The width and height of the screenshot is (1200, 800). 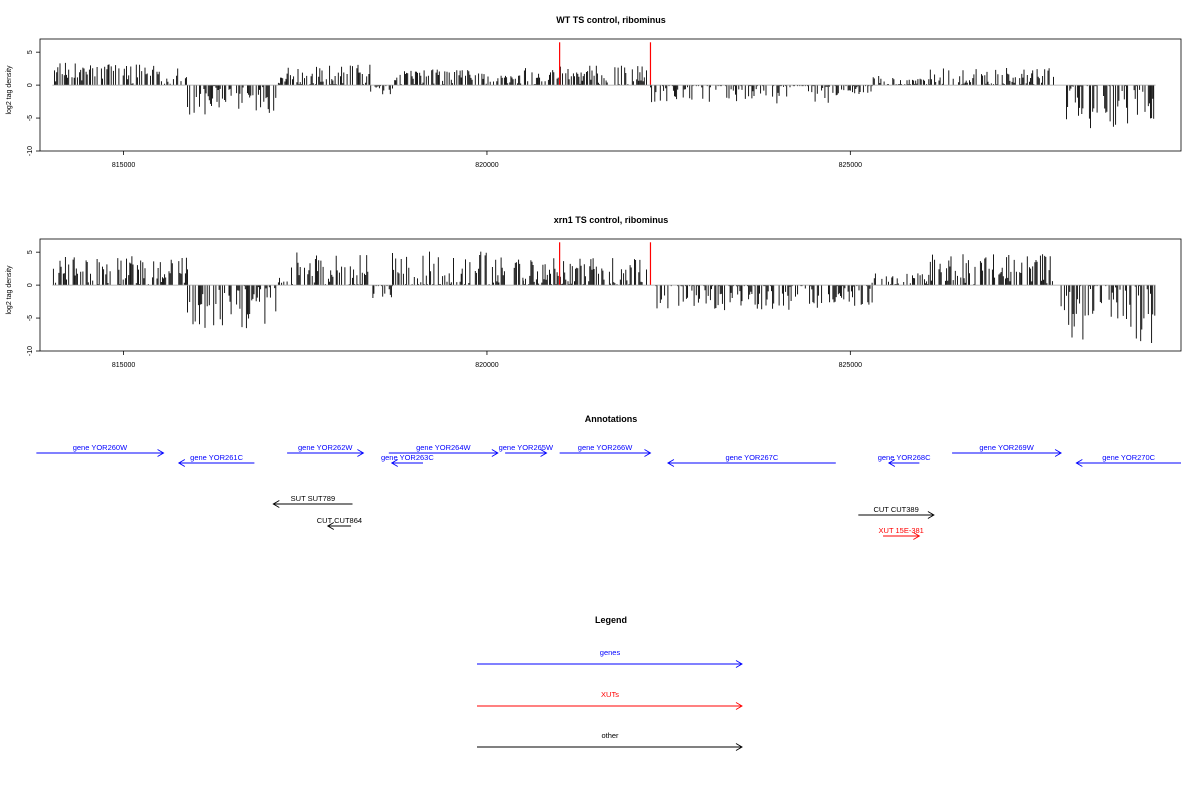 I want to click on panel-wt-frame, so click(x=610, y=95).